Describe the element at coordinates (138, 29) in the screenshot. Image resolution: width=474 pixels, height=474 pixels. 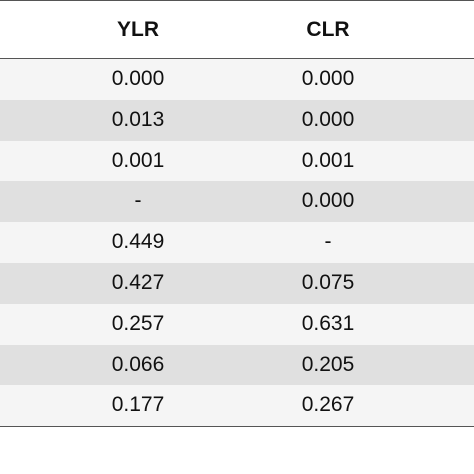
I see `column-header: YLR` at that location.